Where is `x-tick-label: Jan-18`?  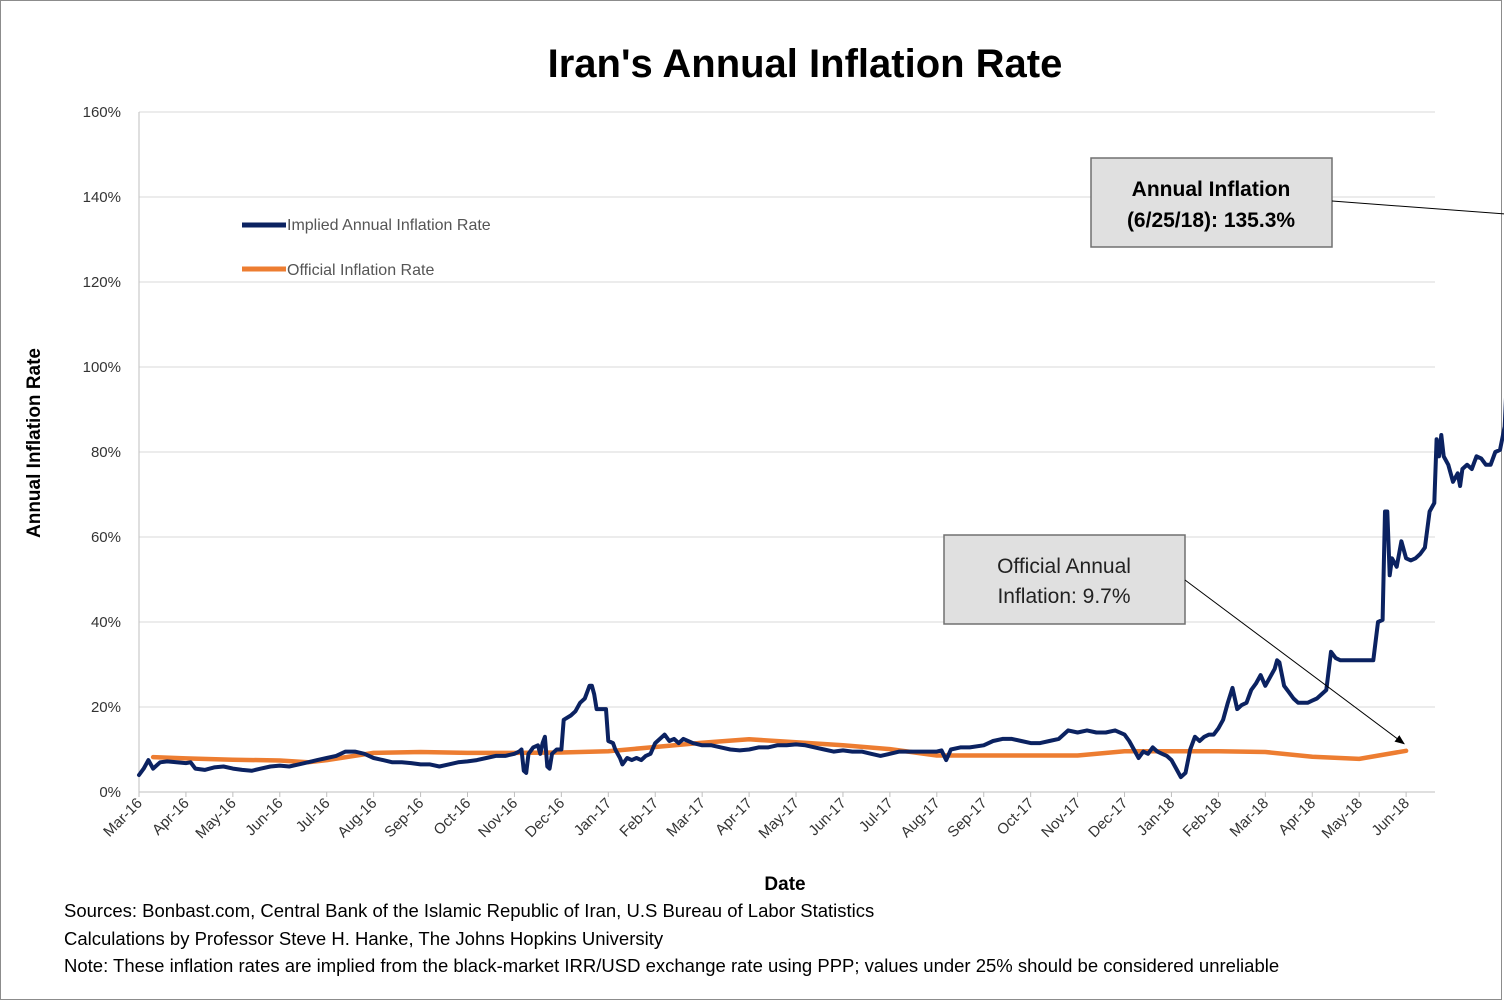 x-tick-label: Jan-18 is located at coordinates (1156, 817).